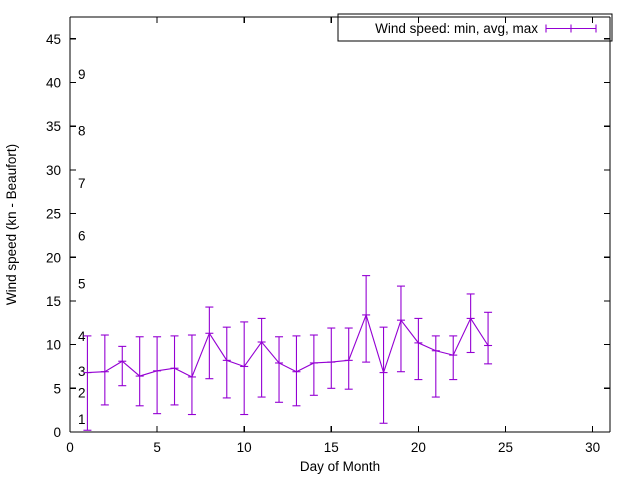  I want to click on x-tick-label: 15, so click(331, 447).